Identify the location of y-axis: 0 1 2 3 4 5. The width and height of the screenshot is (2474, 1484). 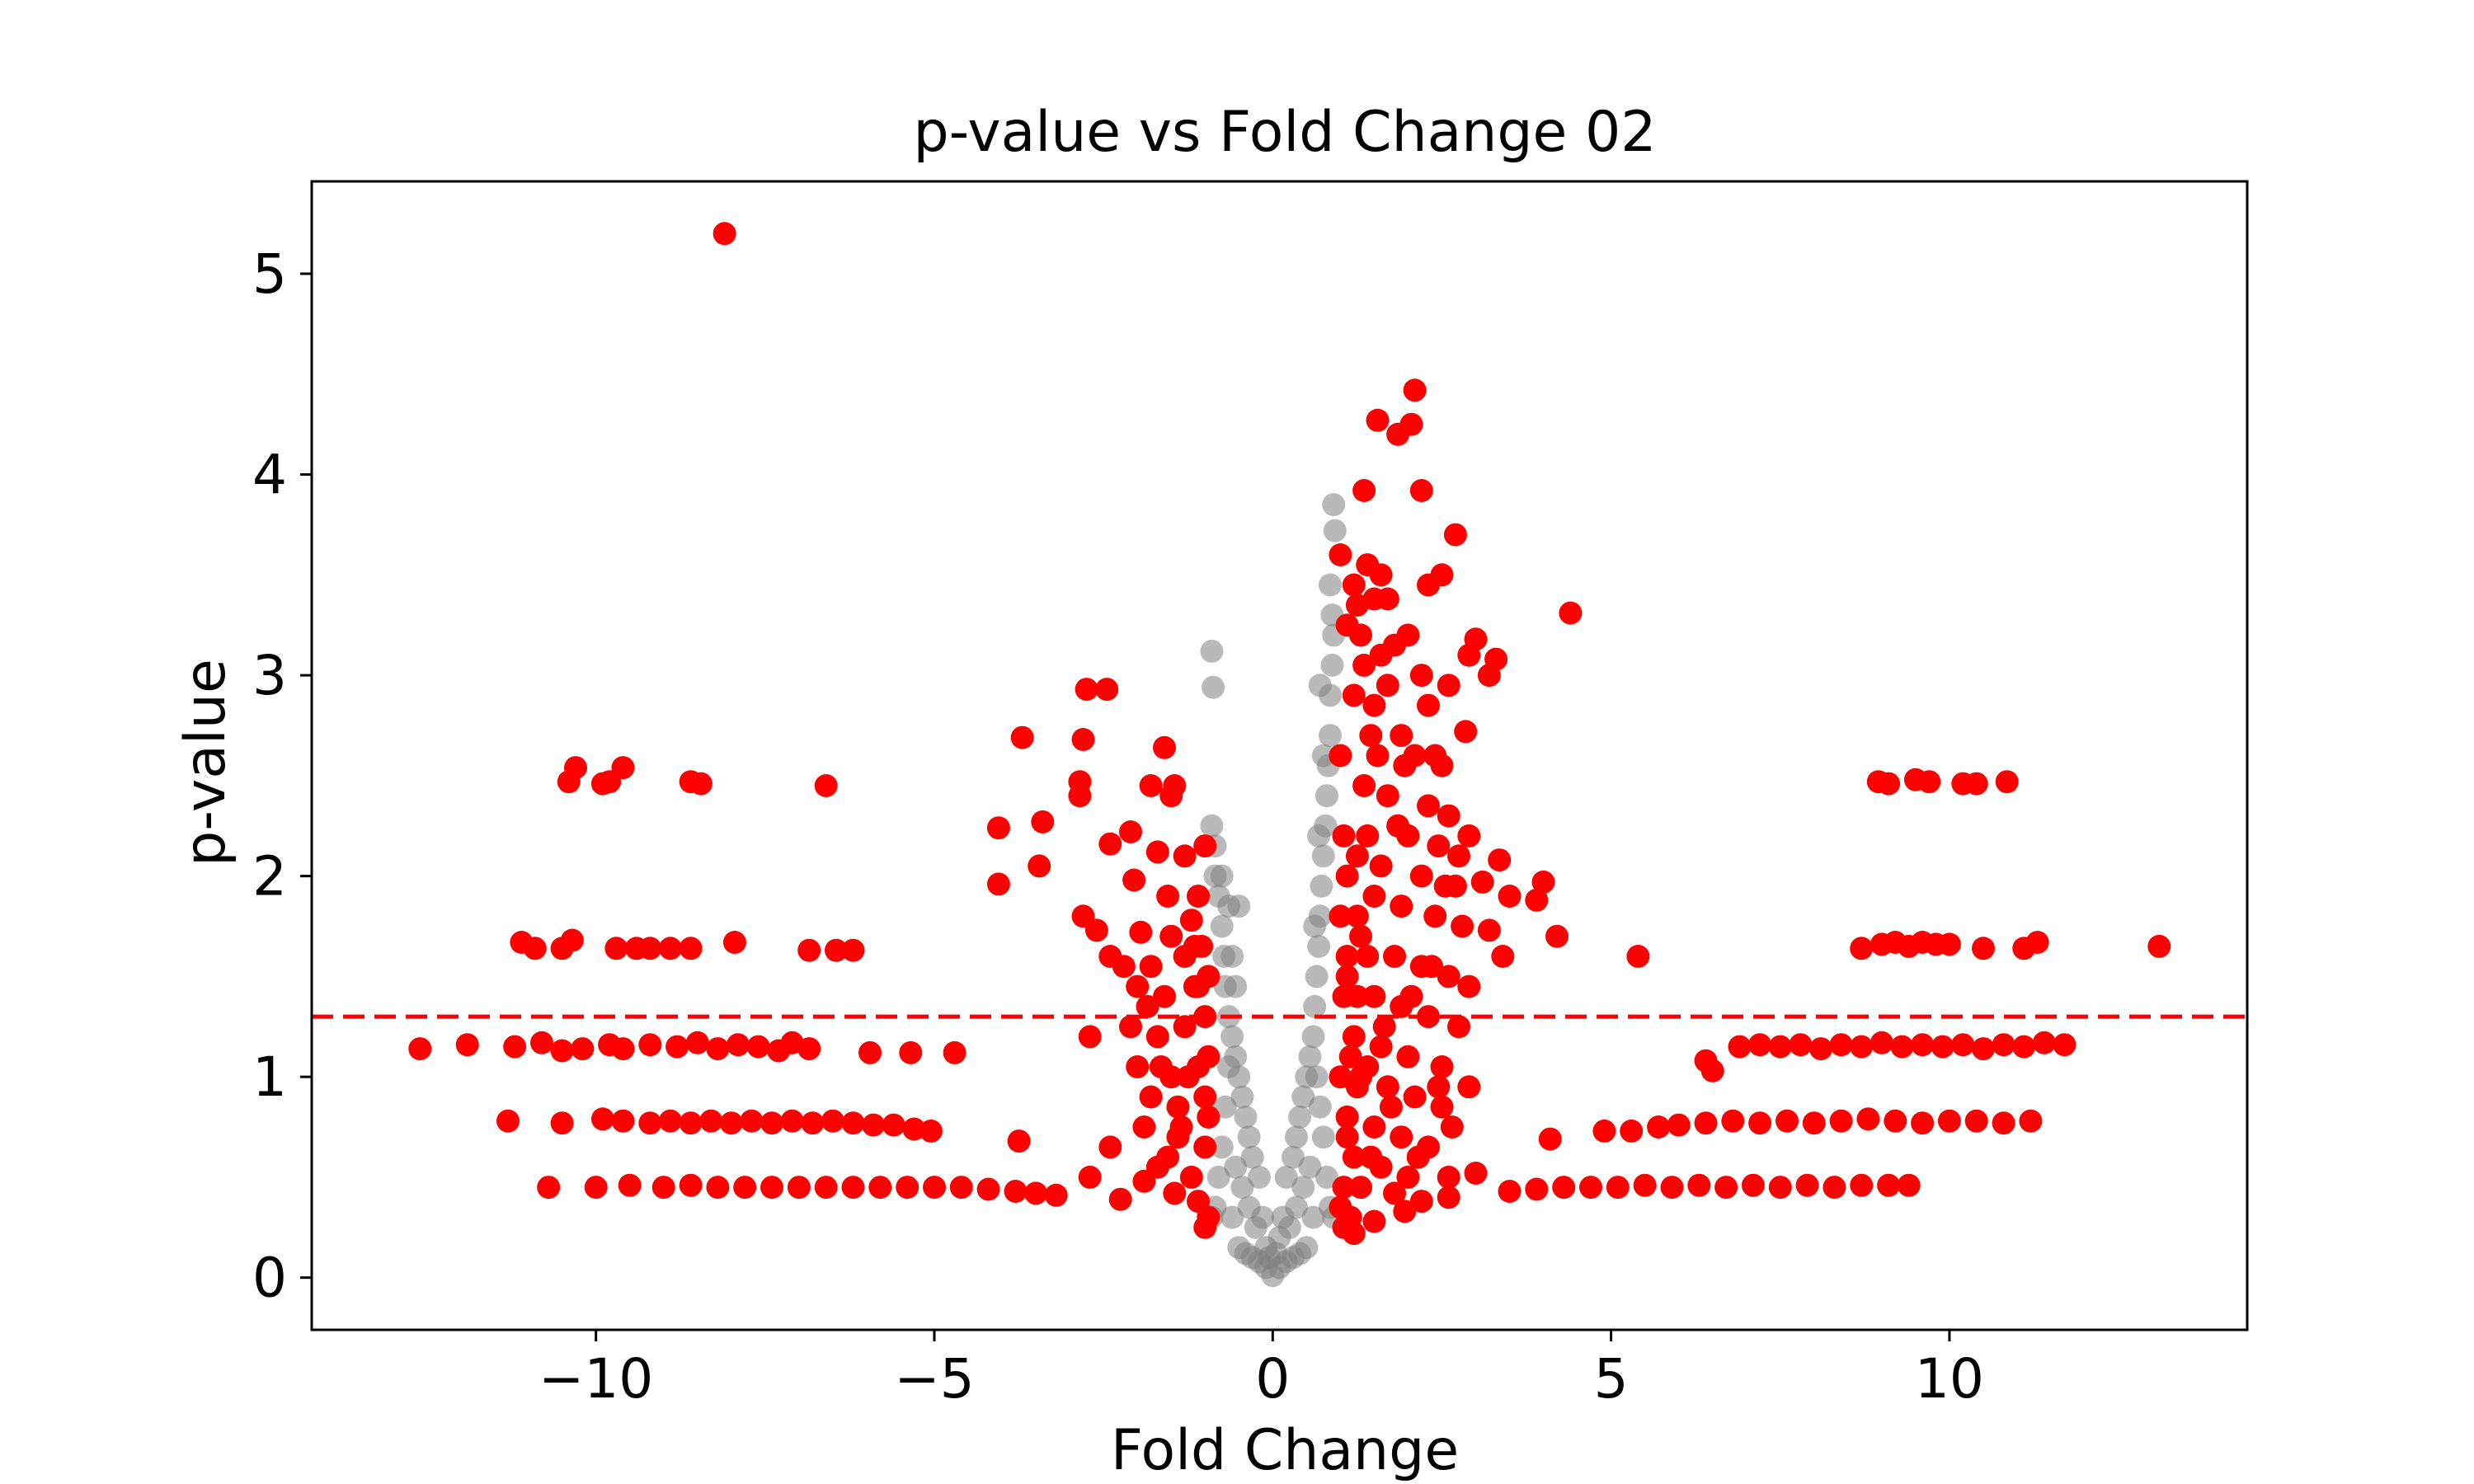
(282, 776).